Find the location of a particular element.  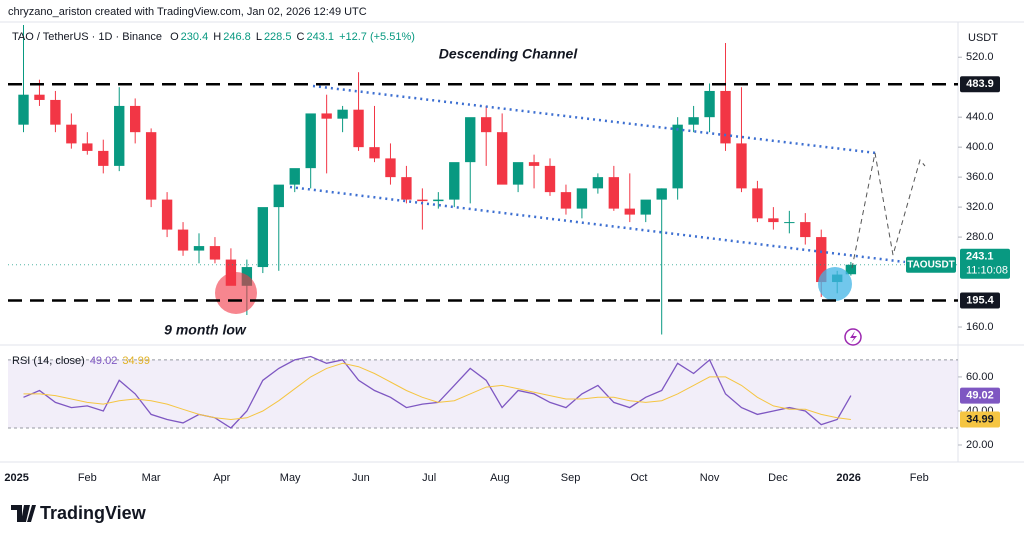

value-tag-label: 49.02 is located at coordinates (980, 396).